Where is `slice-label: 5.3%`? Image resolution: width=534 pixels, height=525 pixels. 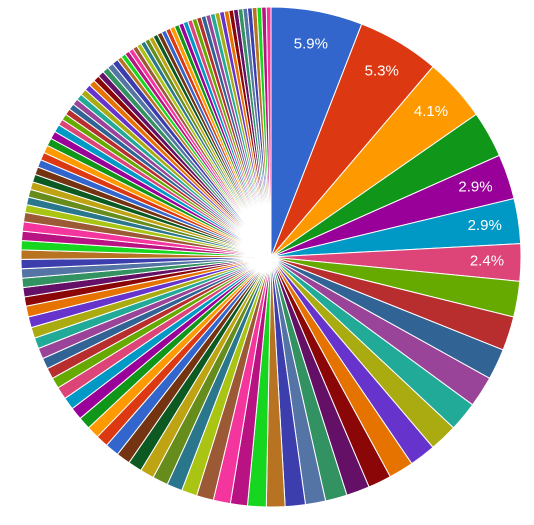 slice-label: 5.3% is located at coordinates (382, 71).